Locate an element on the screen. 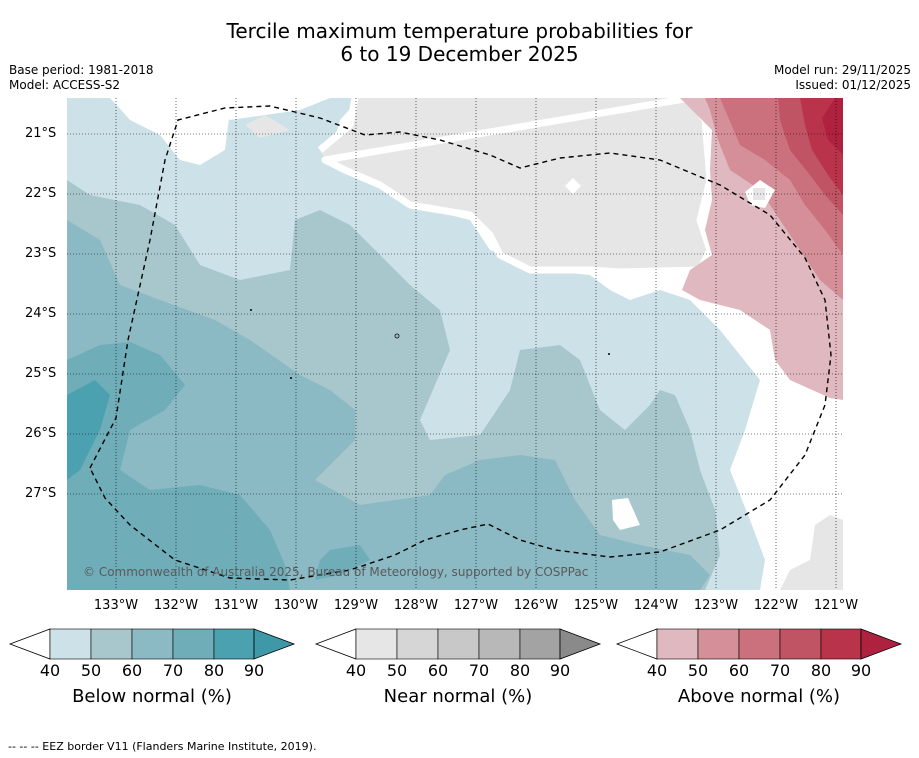  lat-label: 26°S is located at coordinates (41, 433).